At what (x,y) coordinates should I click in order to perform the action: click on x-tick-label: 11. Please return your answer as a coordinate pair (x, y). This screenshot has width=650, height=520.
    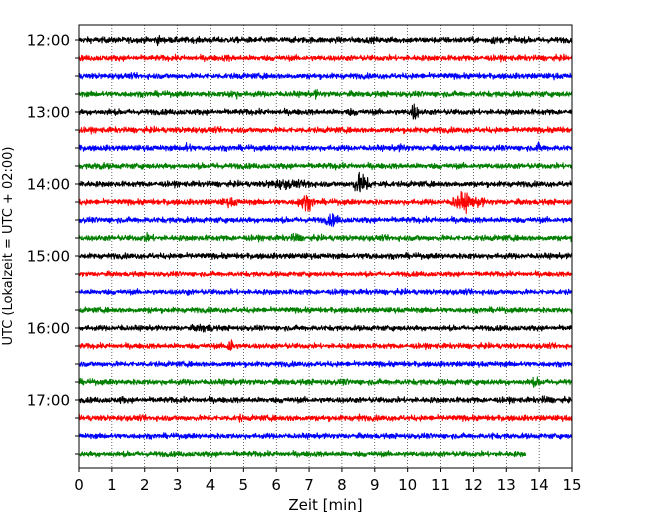
    Looking at the image, I should click on (440, 485).